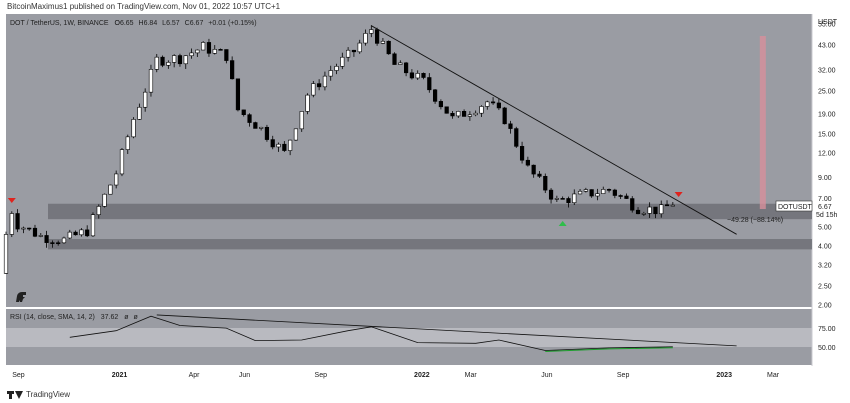 This screenshot has height=403, width=850. I want to click on time-label: 2021, so click(120, 375).